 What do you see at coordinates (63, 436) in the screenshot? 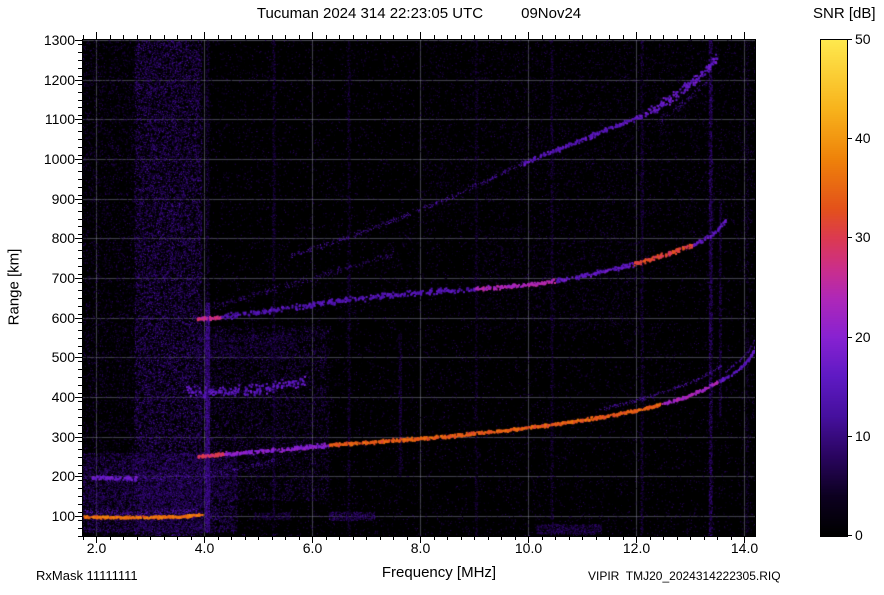
I see `y-tick-label: 300` at bounding box center [63, 436].